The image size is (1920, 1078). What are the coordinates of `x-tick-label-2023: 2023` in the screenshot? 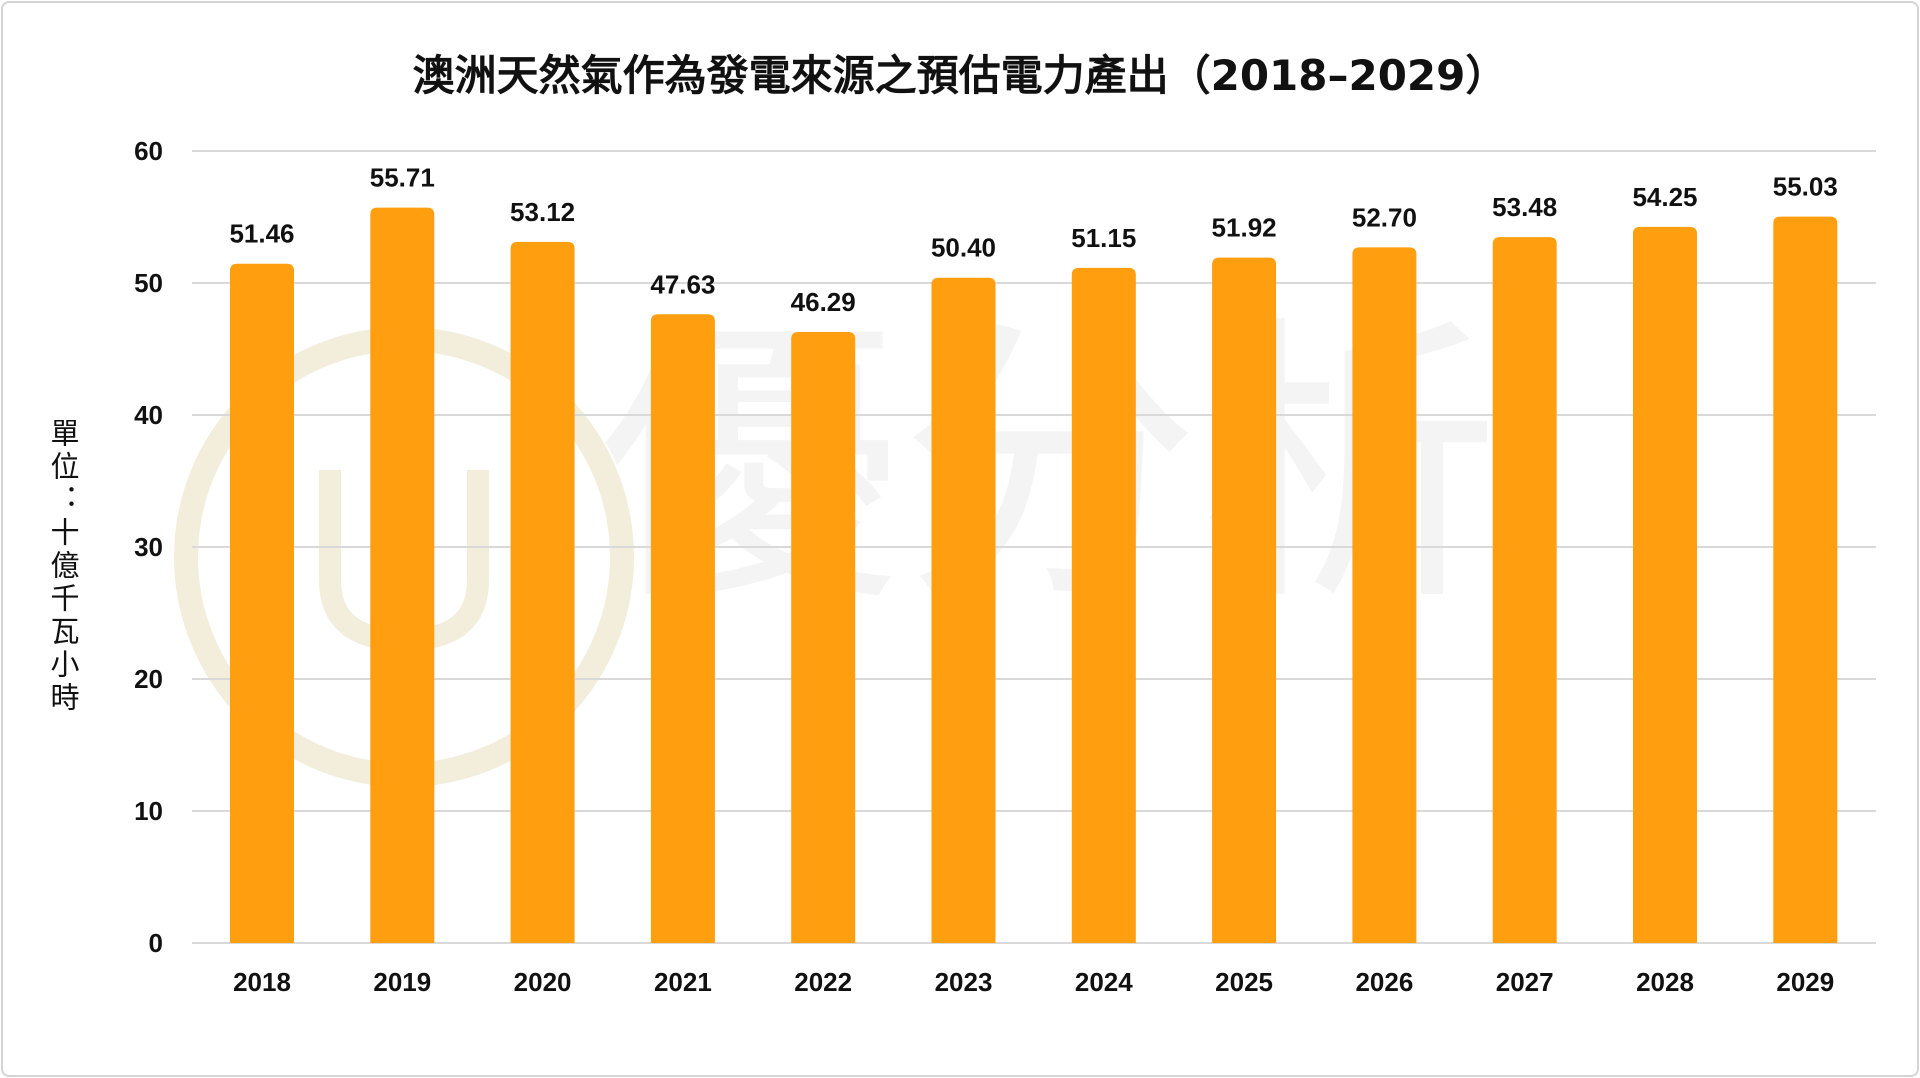 It's located at (964, 982).